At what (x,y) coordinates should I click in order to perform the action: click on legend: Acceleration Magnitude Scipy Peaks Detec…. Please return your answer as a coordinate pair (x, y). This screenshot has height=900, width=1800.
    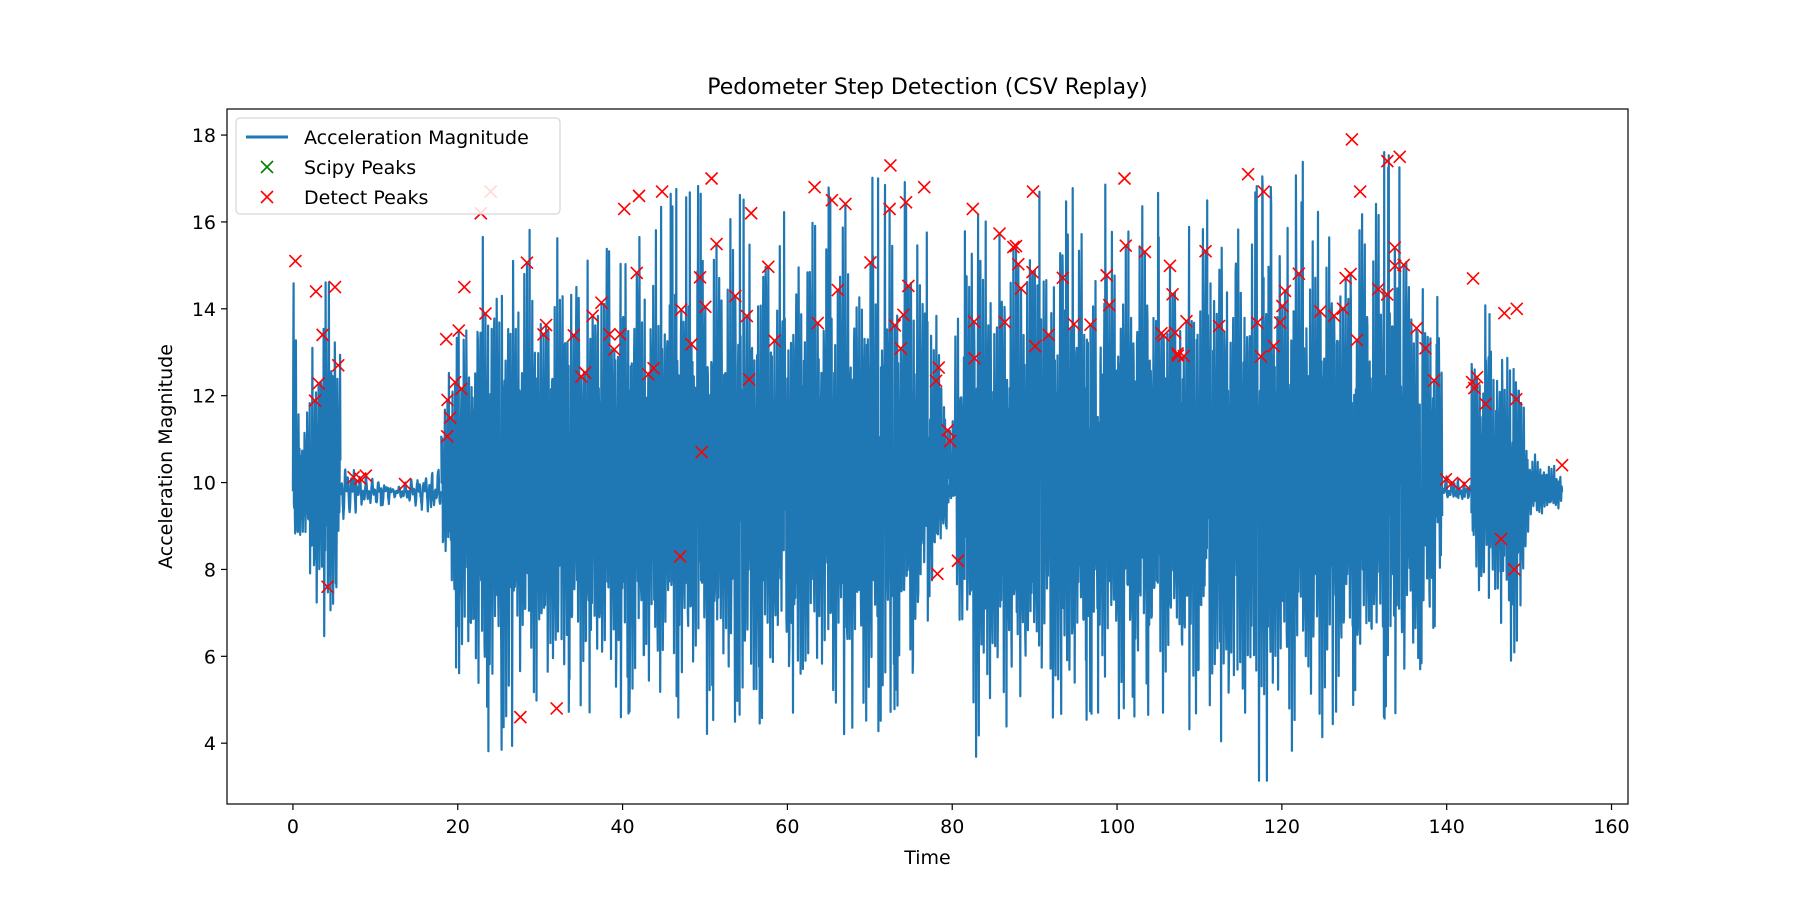
    Looking at the image, I should click on (398, 166).